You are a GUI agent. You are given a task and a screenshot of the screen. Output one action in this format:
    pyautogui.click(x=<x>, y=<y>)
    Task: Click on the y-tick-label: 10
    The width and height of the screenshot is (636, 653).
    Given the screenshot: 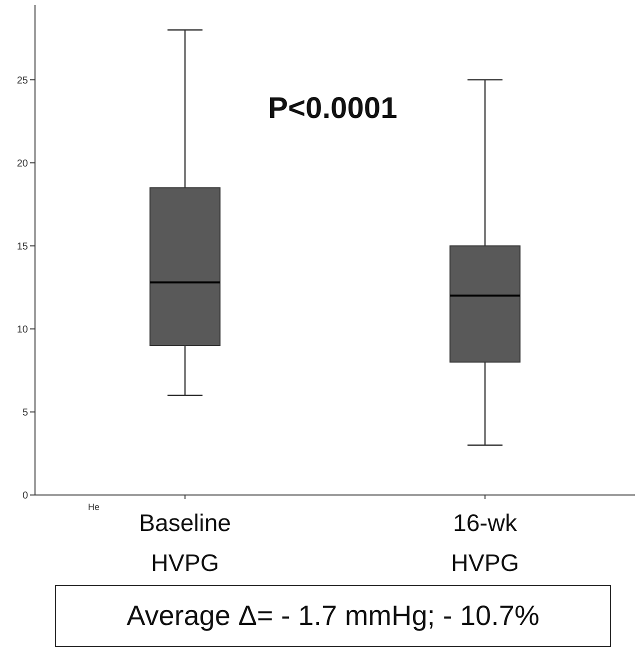 What is the action you would take?
    pyautogui.click(x=22, y=330)
    